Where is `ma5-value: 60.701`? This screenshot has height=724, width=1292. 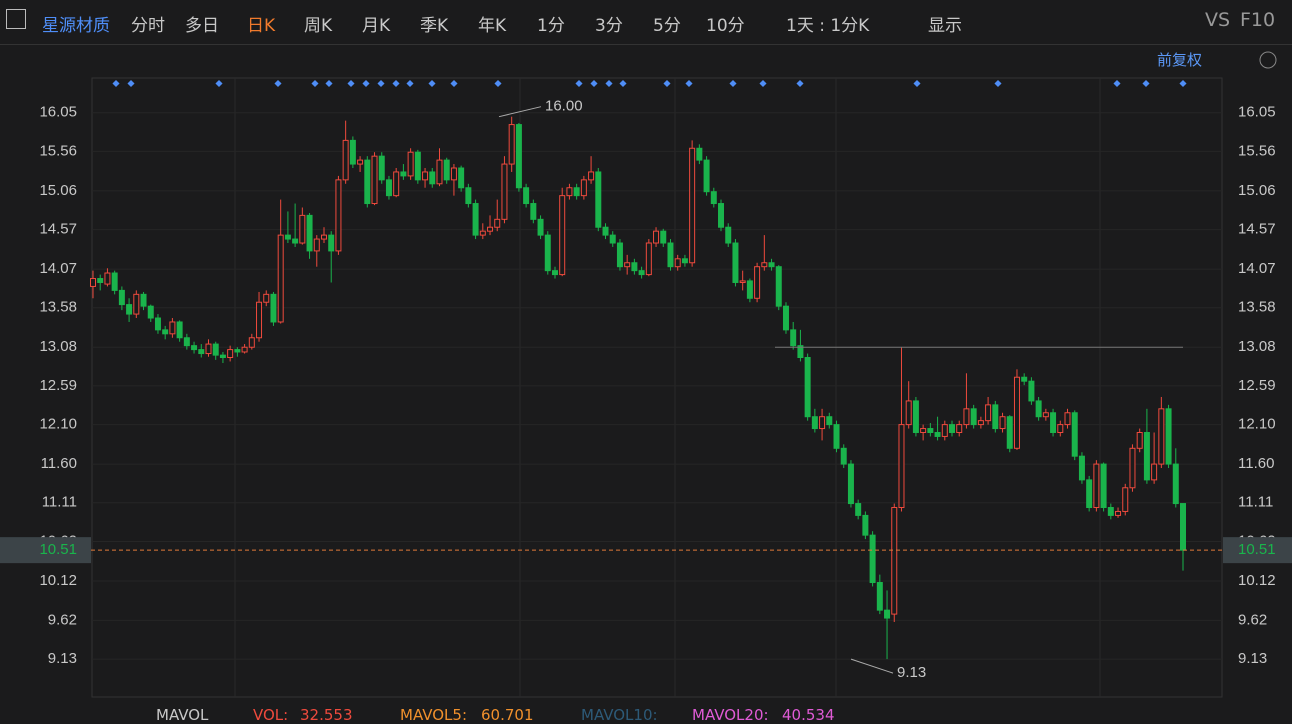 ma5-value: 60.701 is located at coordinates (507, 715).